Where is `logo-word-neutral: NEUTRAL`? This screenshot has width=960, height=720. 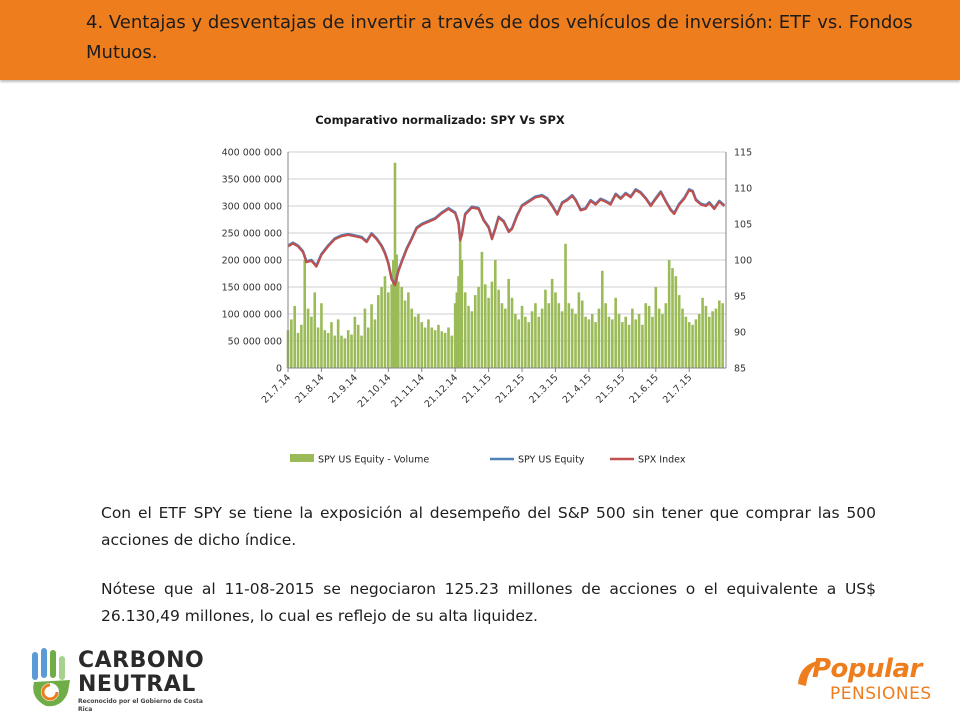
logo-word-neutral: NEUTRAL is located at coordinates (137, 684).